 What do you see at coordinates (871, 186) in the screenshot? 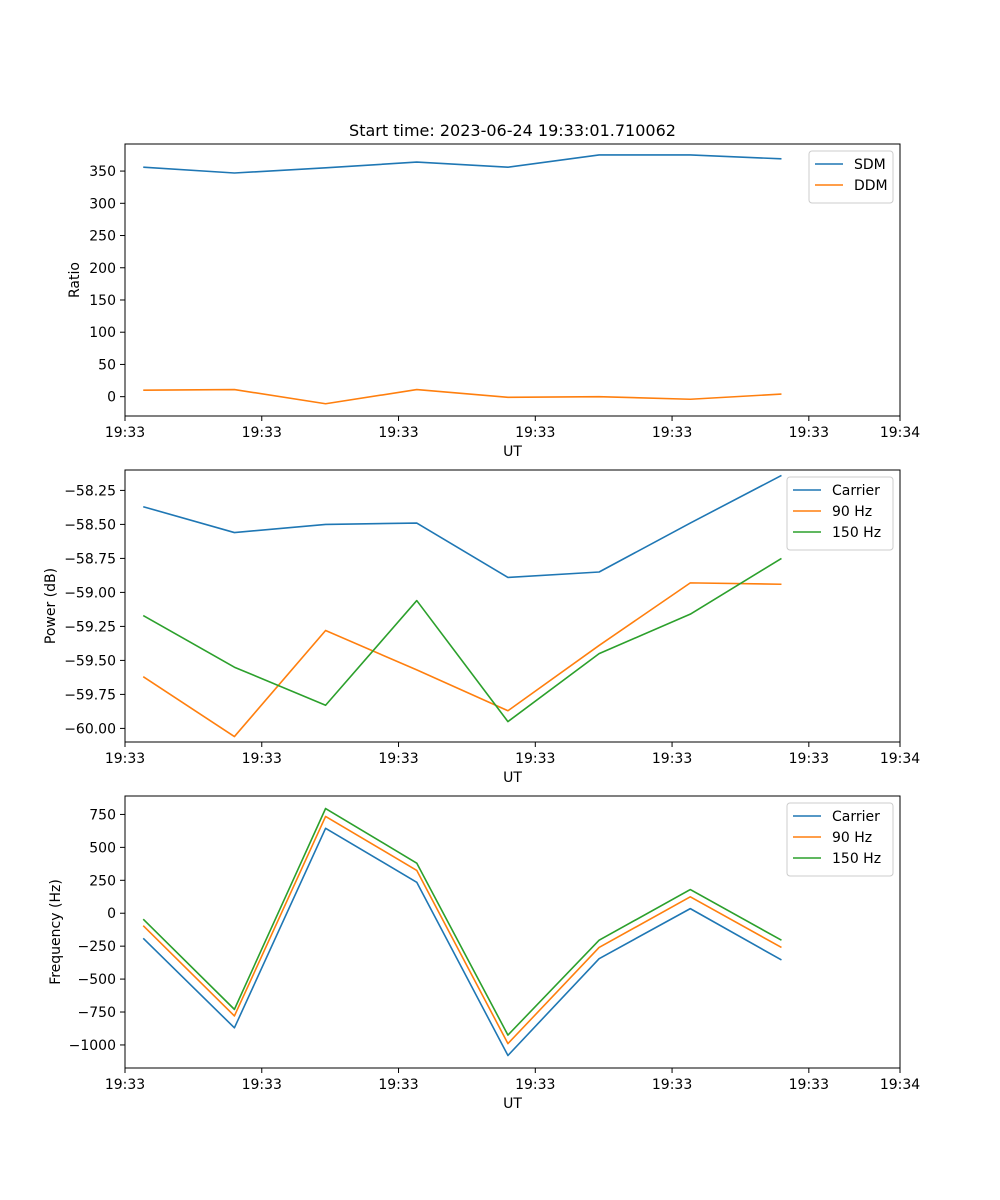
I see `ratio-legend-label: DDM` at bounding box center [871, 186].